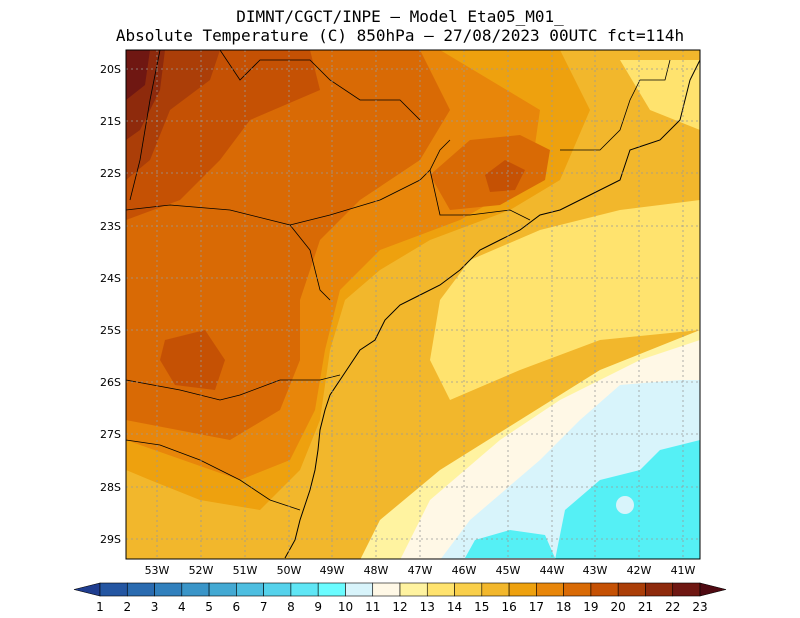 This screenshot has height=618, width=800. I want to click on colorbar-label: 4, so click(182, 607).